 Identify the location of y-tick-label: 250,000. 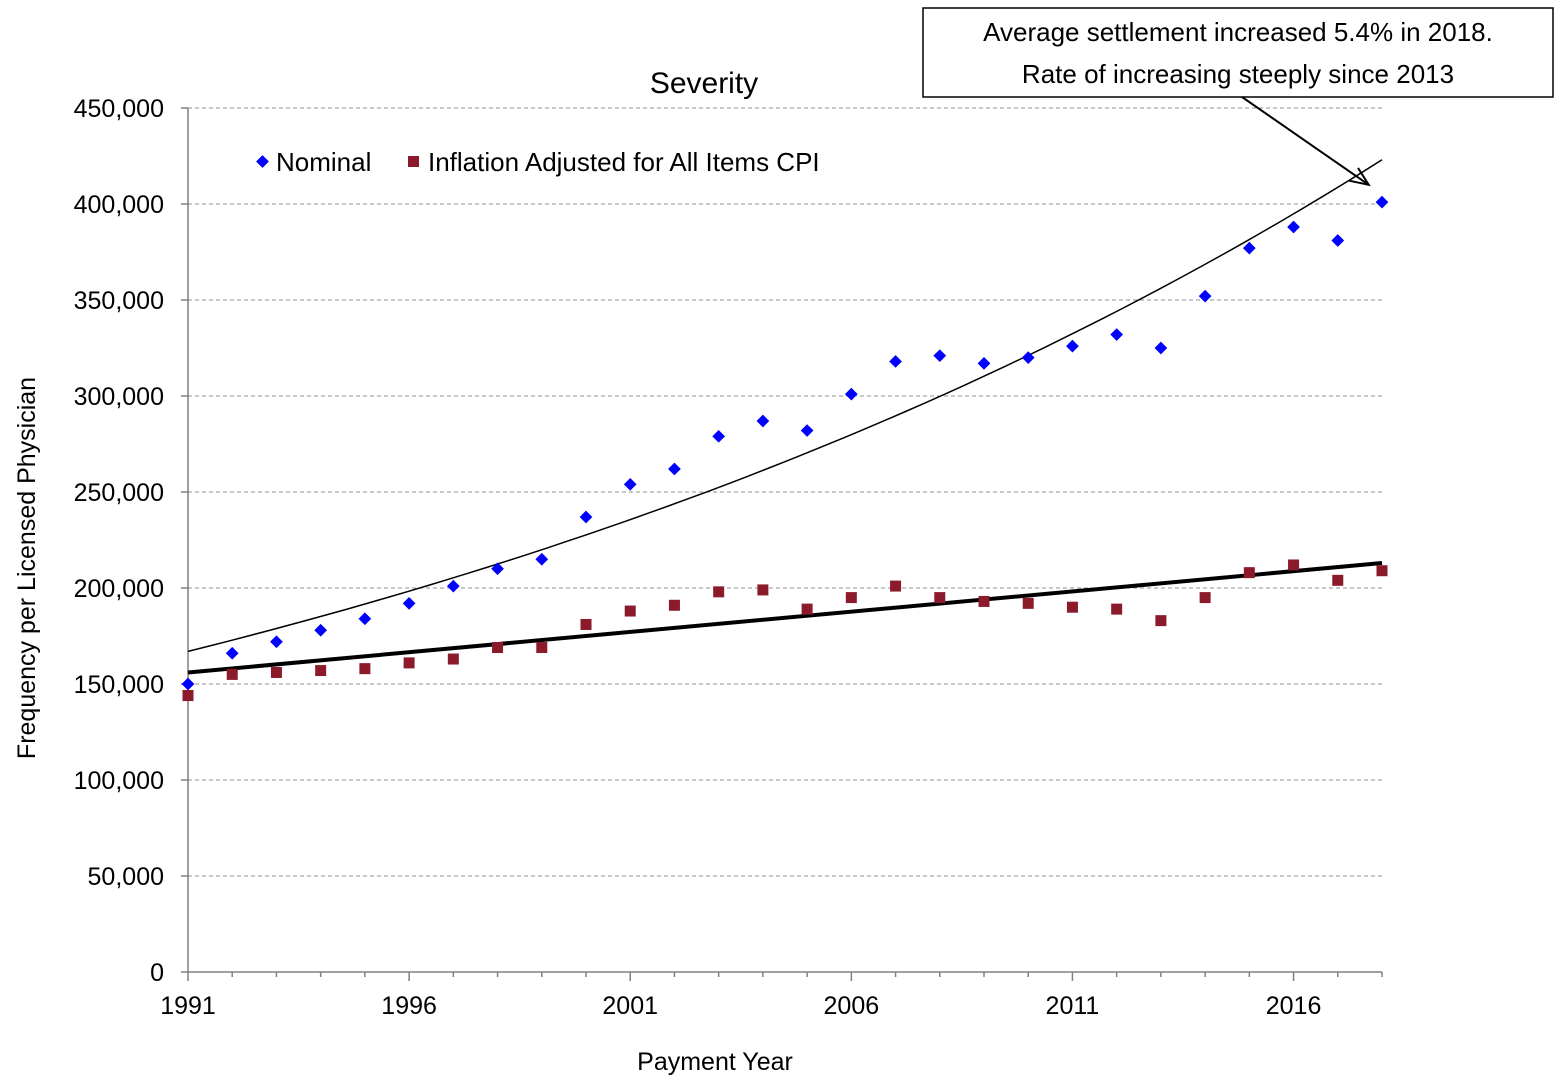
(119, 493).